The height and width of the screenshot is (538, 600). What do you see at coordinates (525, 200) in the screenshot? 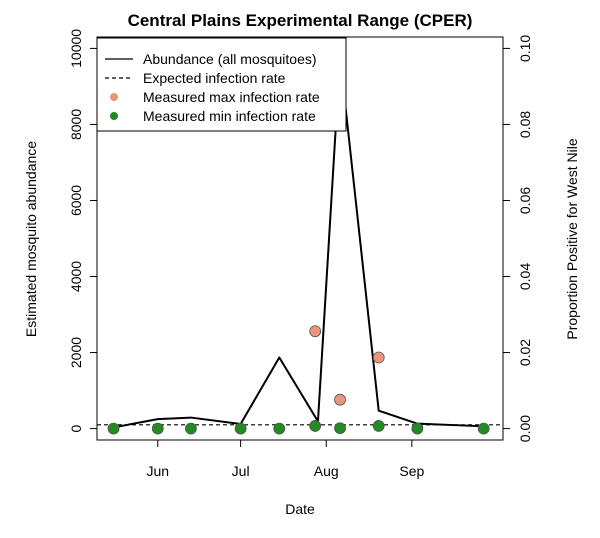
I see `y-right-tick-label: 0.06` at bounding box center [525, 200].